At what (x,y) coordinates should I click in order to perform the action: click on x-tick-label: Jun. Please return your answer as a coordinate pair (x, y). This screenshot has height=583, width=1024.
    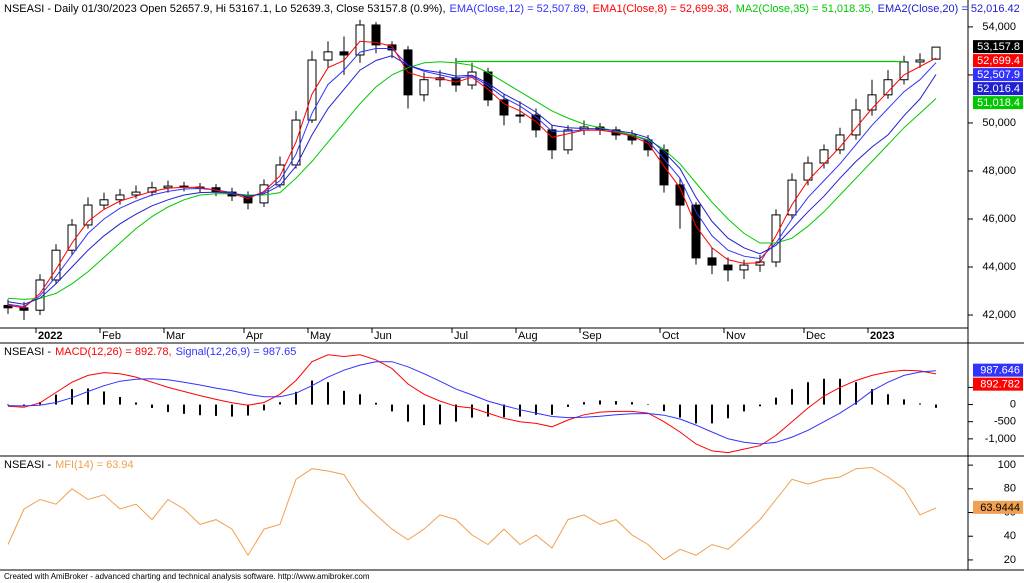
    Looking at the image, I should click on (383, 336).